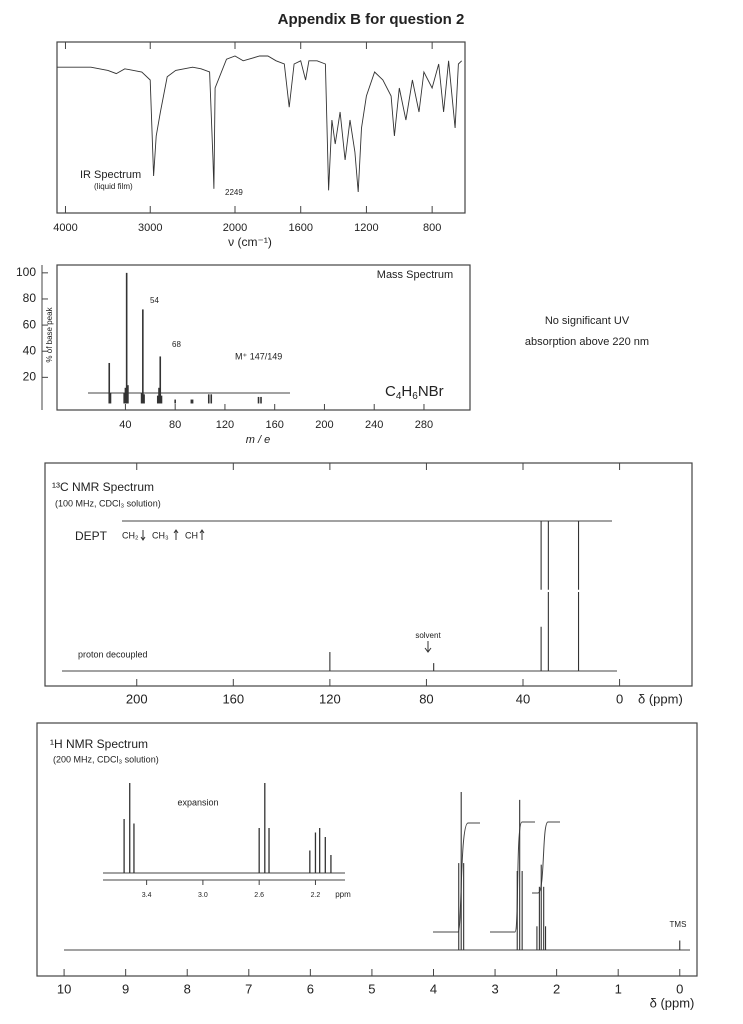 This screenshot has height=1024, width=743. What do you see at coordinates (390, 391) in the screenshot?
I see `formula-part: C` at bounding box center [390, 391].